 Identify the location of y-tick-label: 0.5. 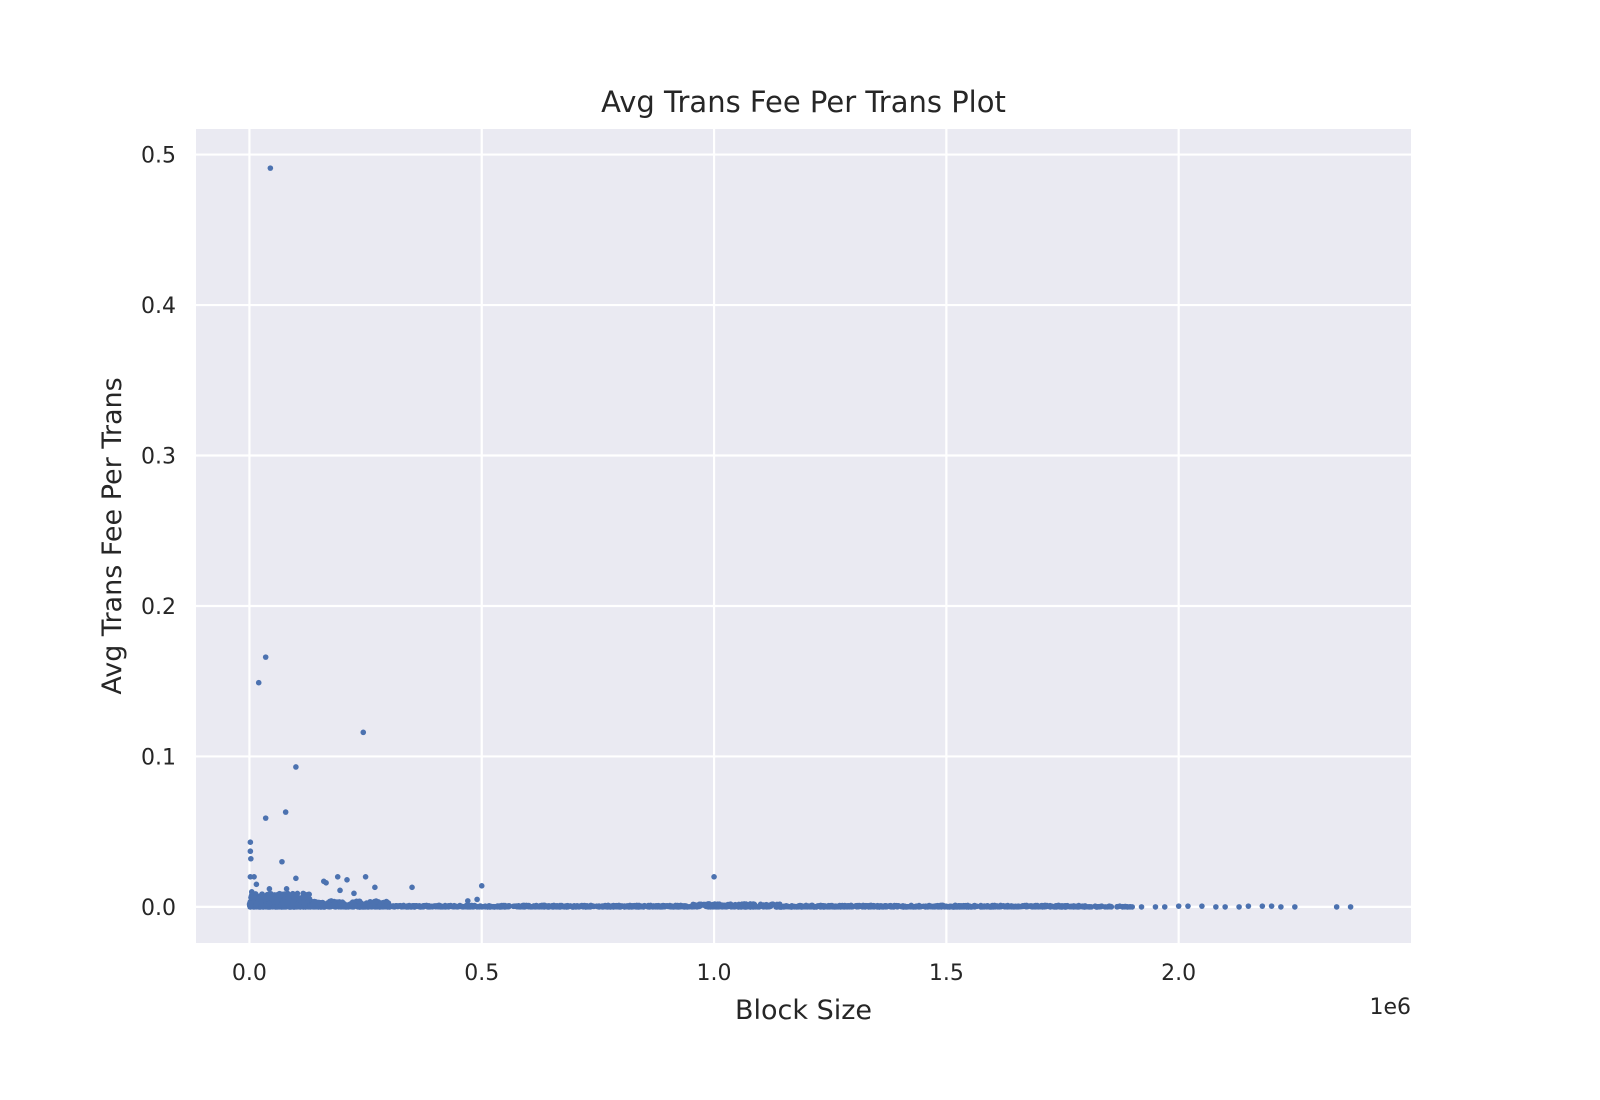
(158, 156).